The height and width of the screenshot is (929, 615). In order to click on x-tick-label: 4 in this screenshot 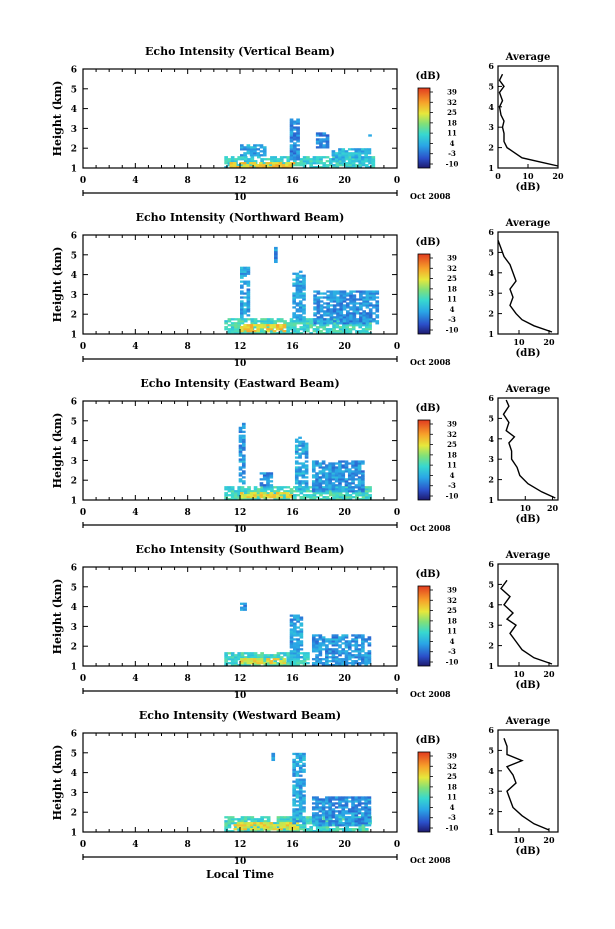, I will do `click(135, 347)`.